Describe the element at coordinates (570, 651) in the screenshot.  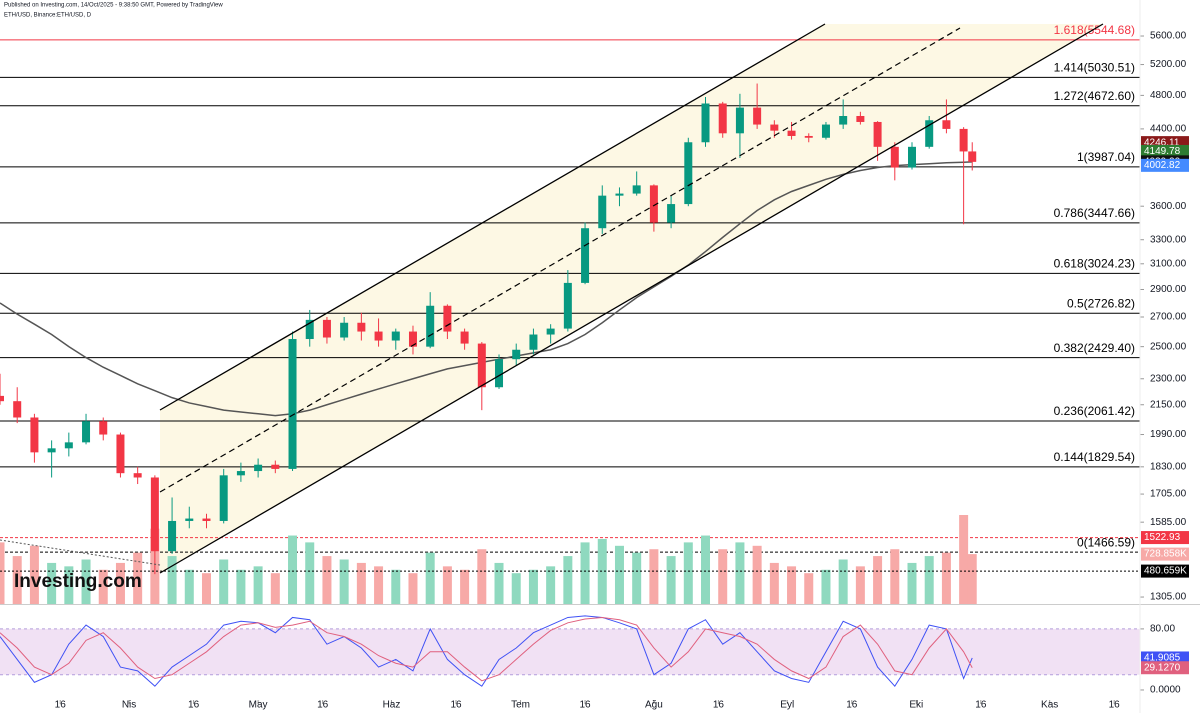
I see `stoch-band` at that location.